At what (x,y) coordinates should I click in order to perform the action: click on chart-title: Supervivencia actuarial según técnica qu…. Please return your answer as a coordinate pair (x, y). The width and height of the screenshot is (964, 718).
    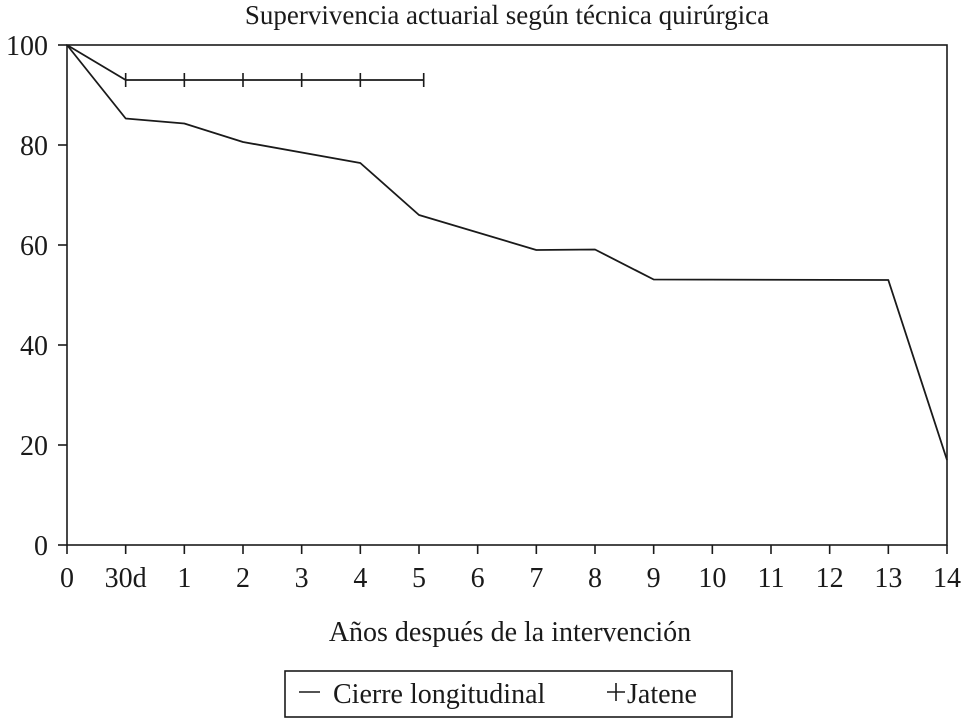
    Looking at the image, I should click on (507, 15).